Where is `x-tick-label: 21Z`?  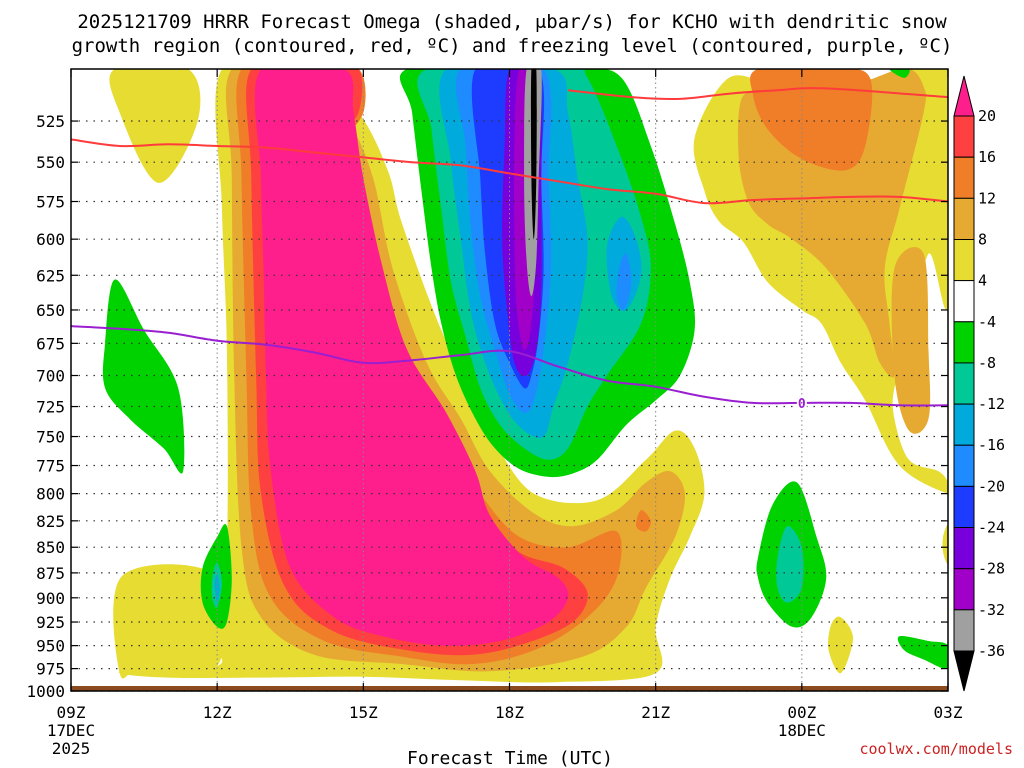 x-tick-label: 21Z is located at coordinates (655, 712).